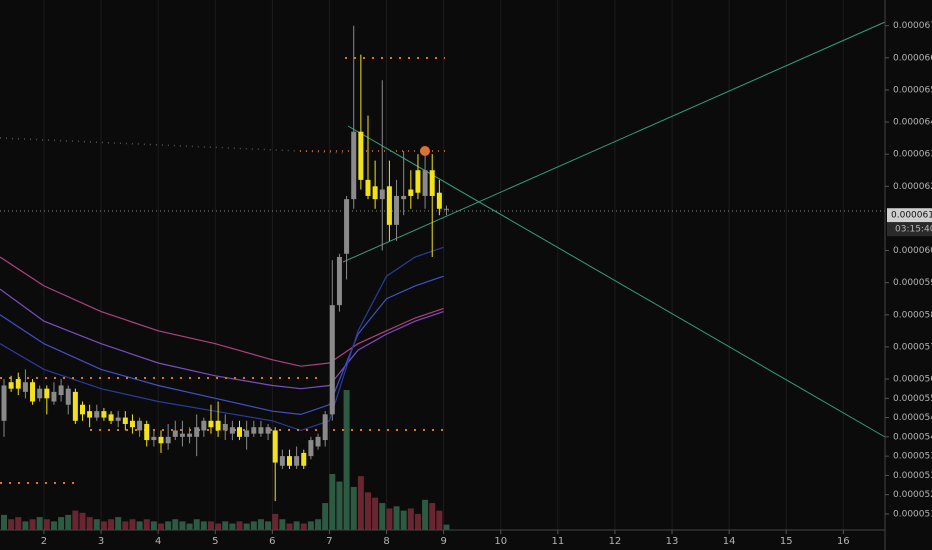  Describe the element at coordinates (786, 541) in the screenshot. I see `x-tick-label: 15` at that location.